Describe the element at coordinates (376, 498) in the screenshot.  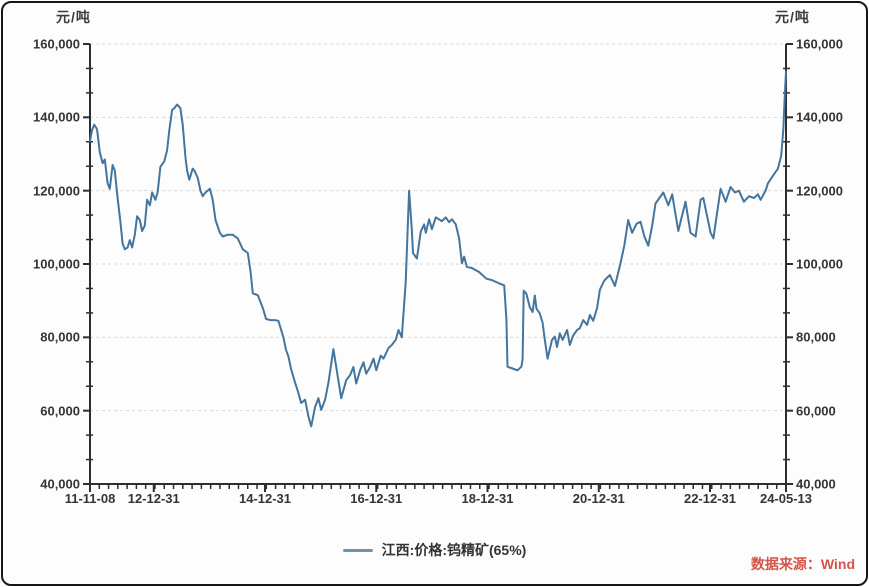
I see `x-axis-label: 16-12-31` at that location.